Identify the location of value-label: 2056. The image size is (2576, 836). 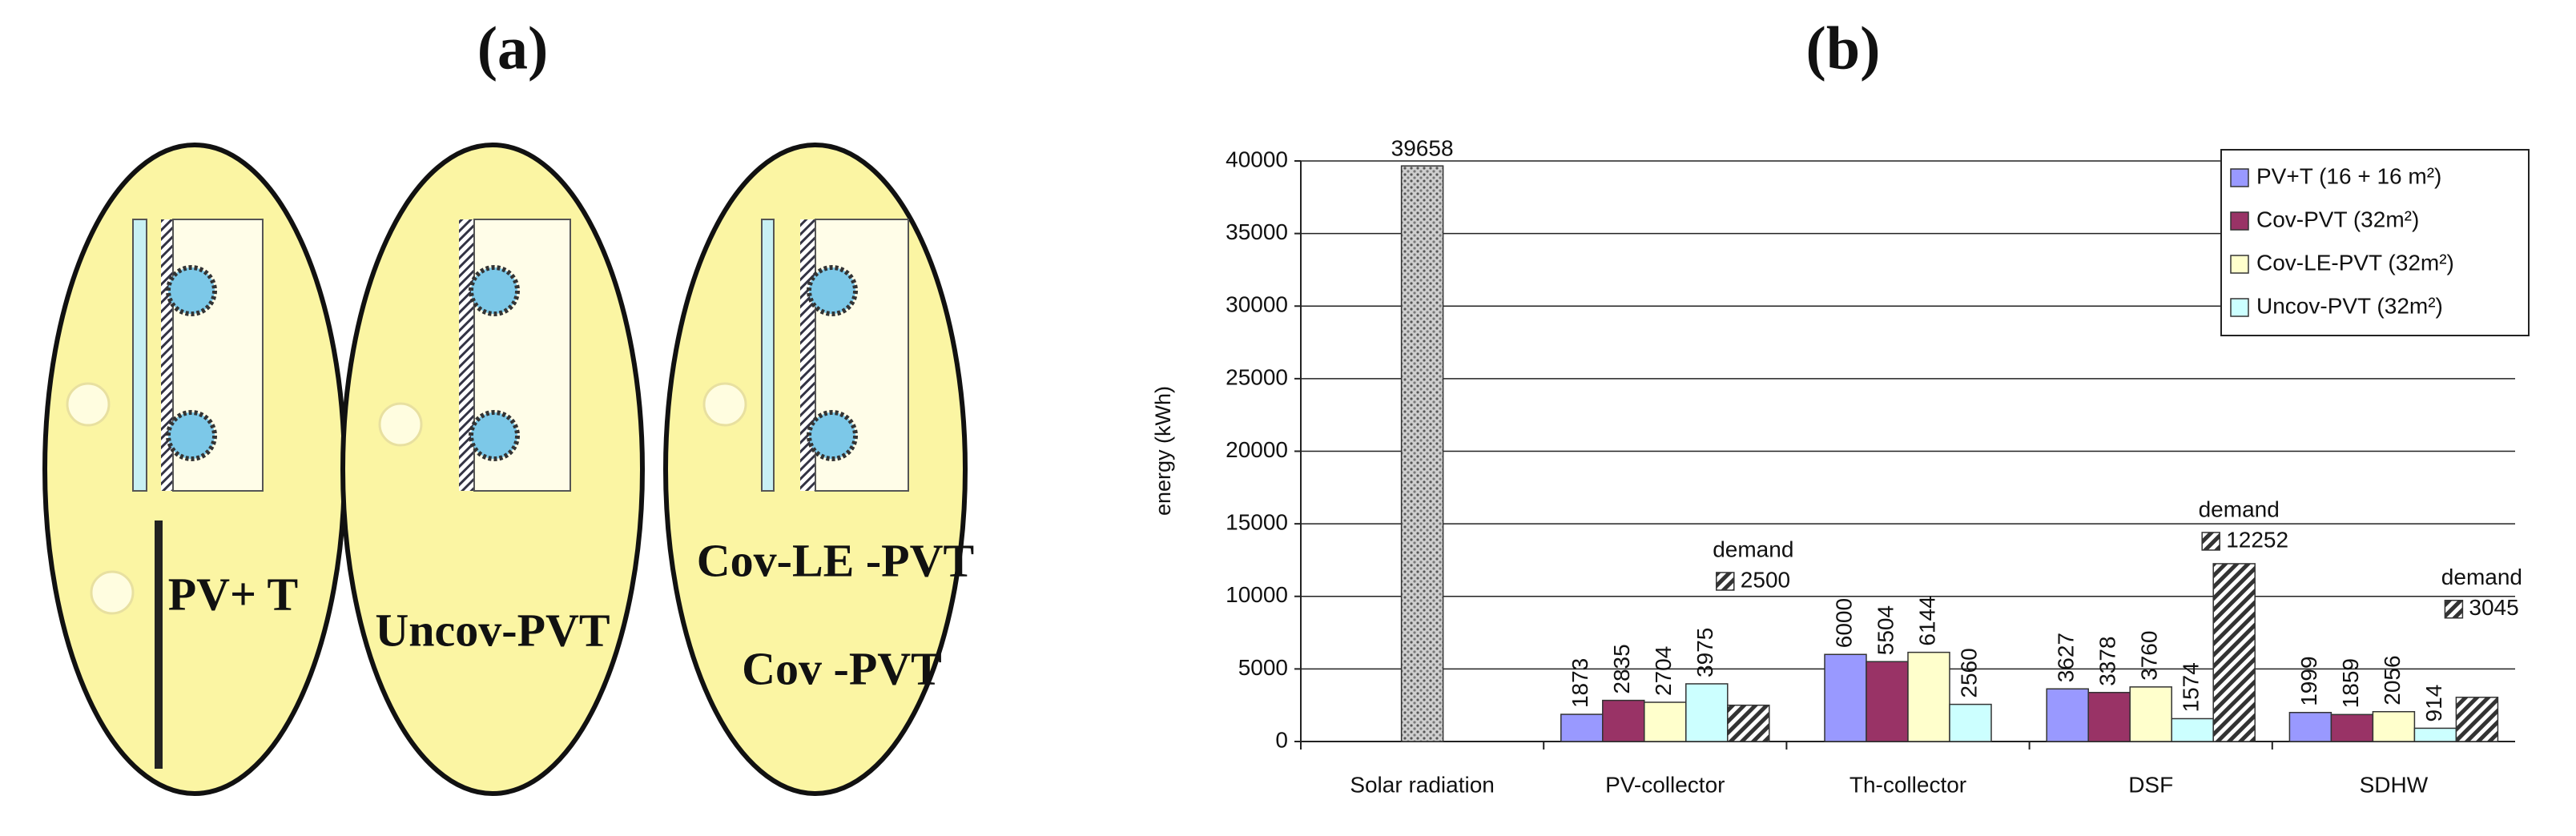
(2392, 680).